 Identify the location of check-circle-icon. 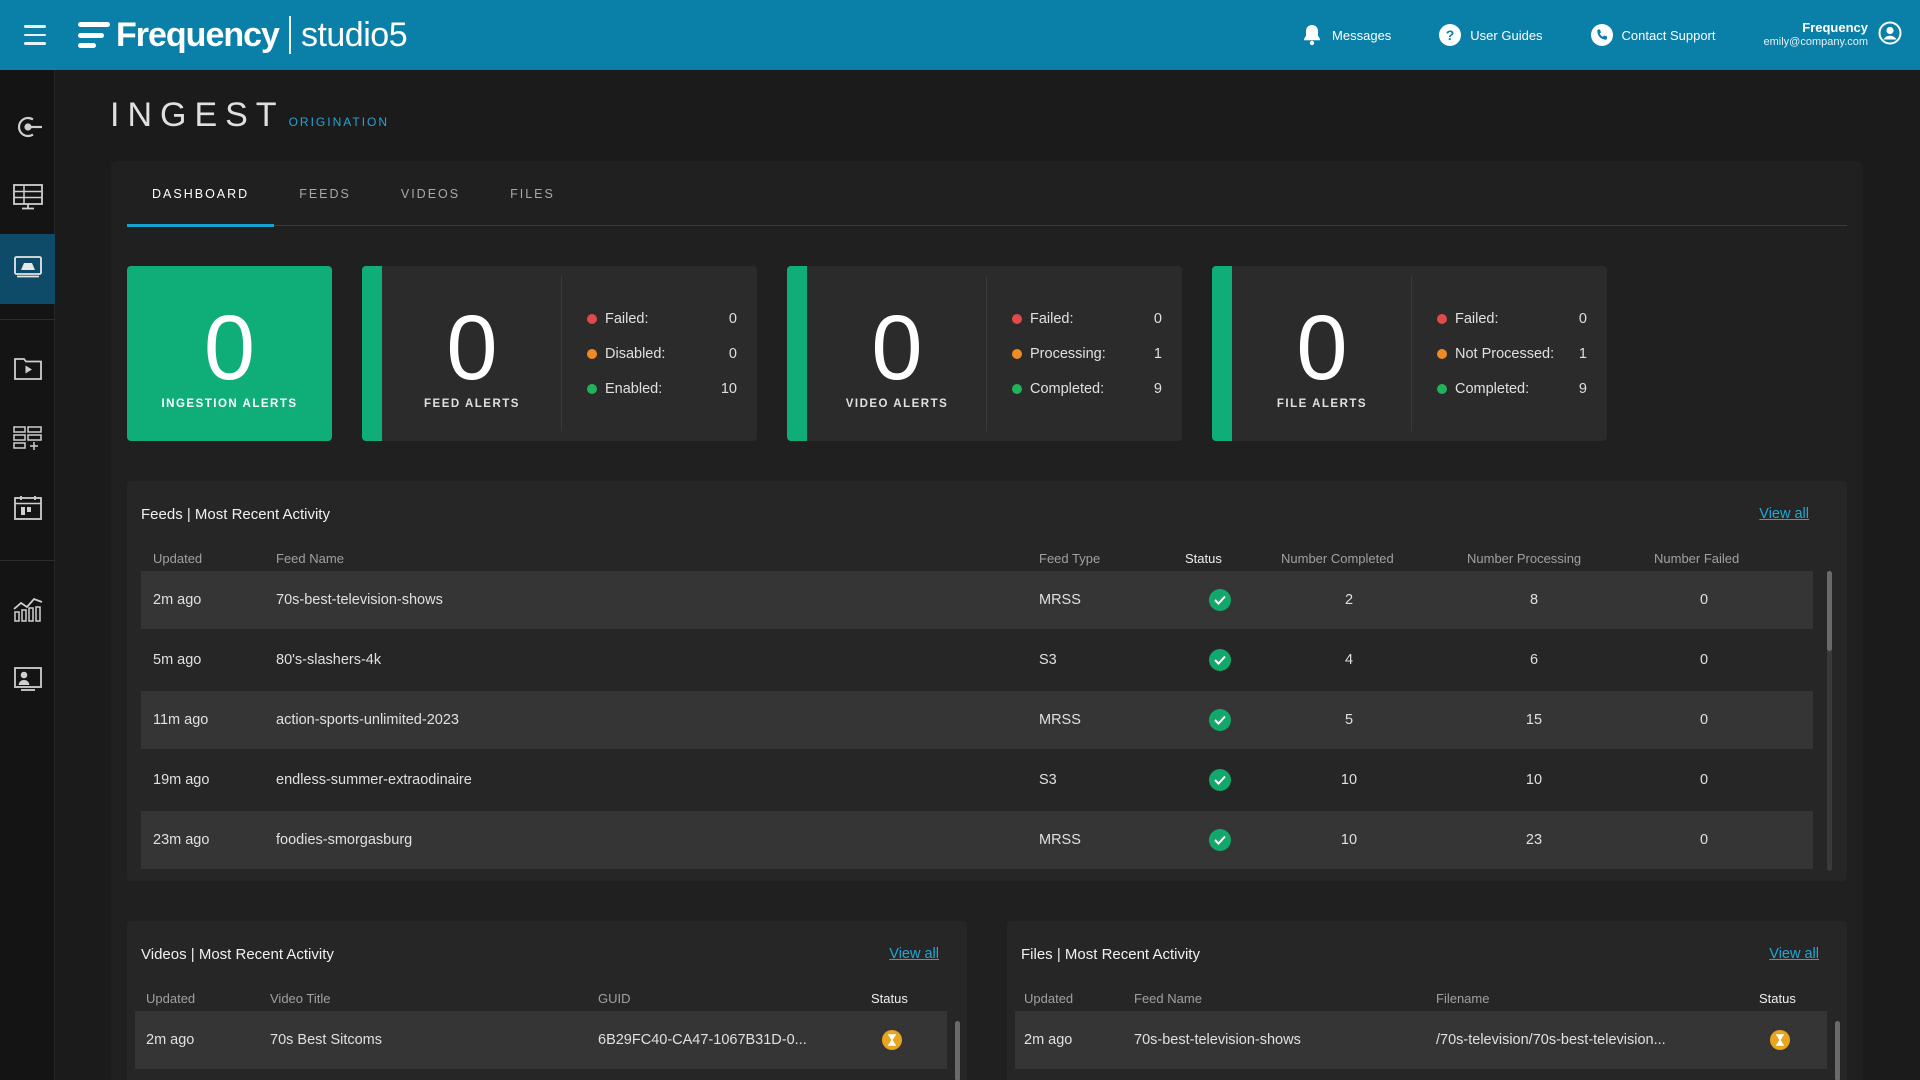
(1220, 600).